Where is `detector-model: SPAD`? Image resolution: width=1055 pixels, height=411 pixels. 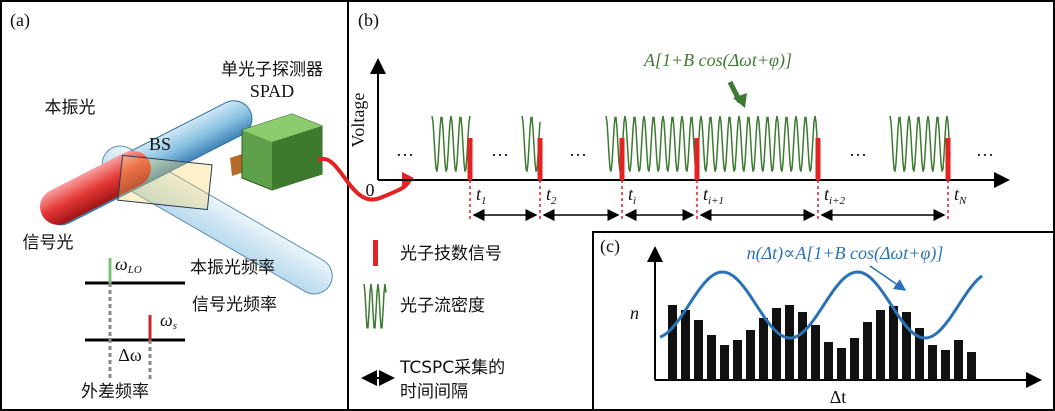 detector-model: SPAD is located at coordinates (272, 91).